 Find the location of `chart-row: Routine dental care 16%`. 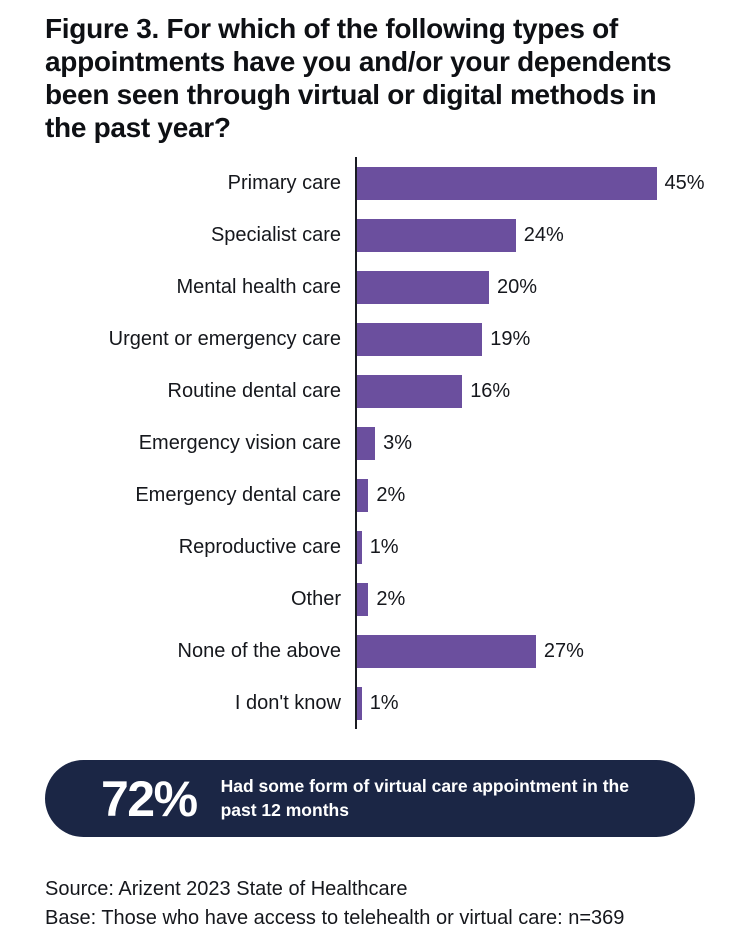

chart-row: Routine dental care 16% is located at coordinates (375, 391).